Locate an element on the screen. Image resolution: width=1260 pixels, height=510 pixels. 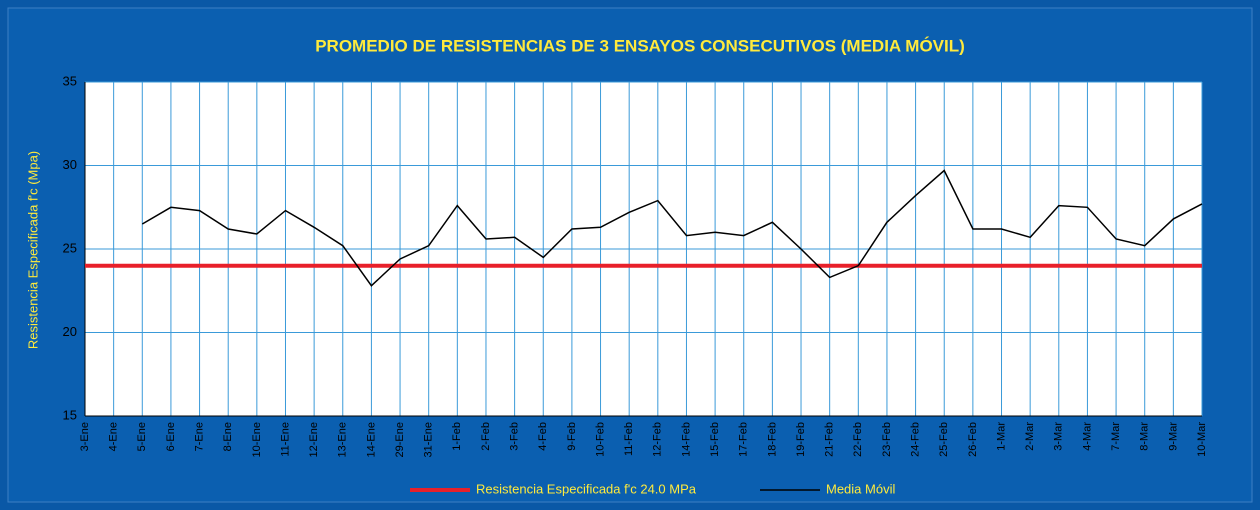
x-tick-label: 10-Feb is located at coordinates (600, 439).